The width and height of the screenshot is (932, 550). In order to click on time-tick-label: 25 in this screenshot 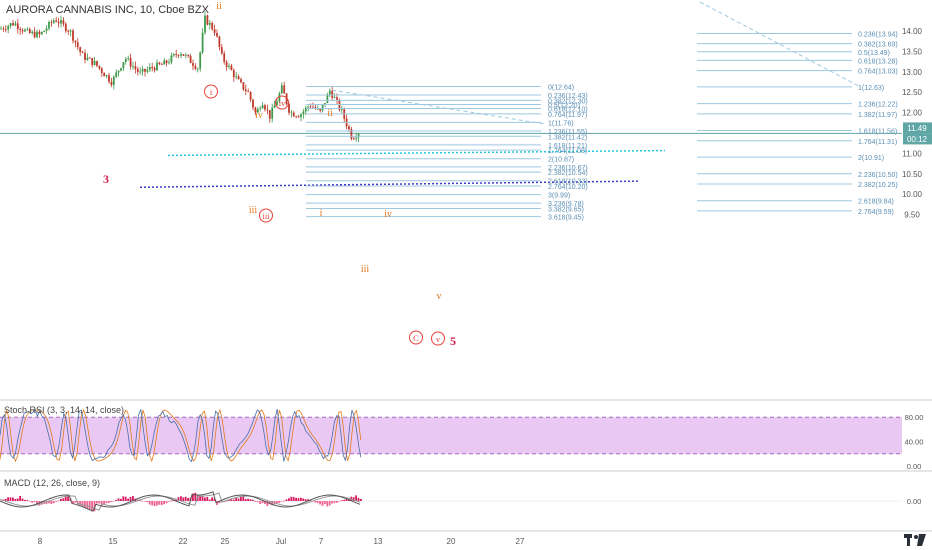, I will do `click(225, 541)`.